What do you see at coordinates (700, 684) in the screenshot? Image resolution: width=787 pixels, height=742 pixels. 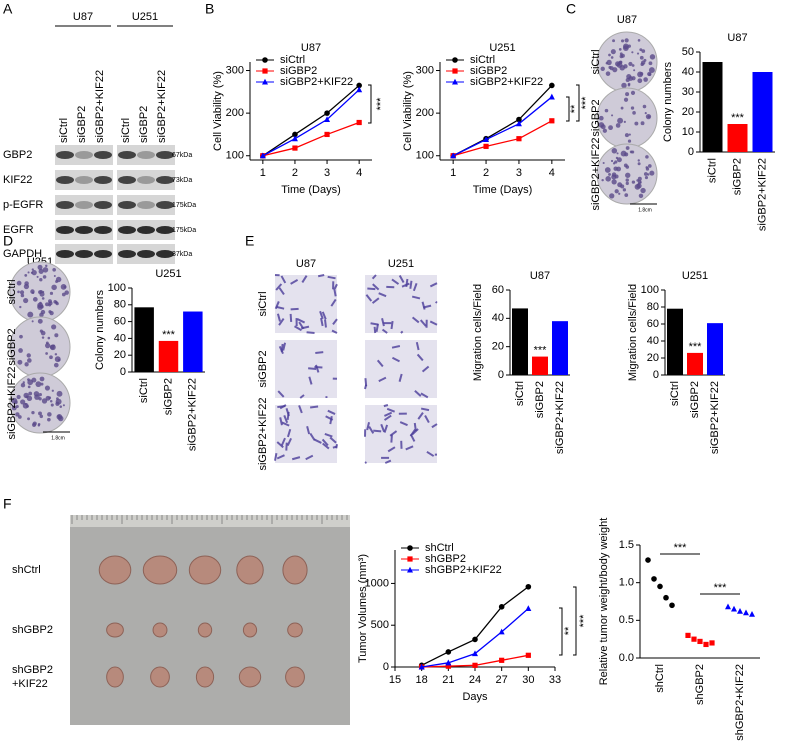 I see `x-tick-label: shGBP2` at bounding box center [700, 684].